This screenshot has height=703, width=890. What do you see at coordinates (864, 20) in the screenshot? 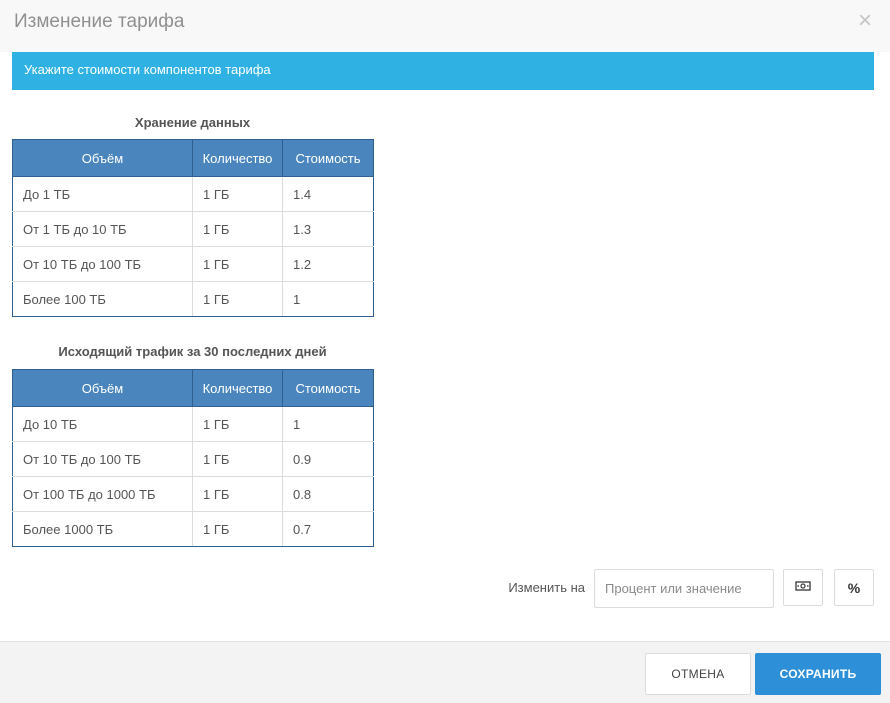
I see `close-icon: ×` at bounding box center [864, 20].